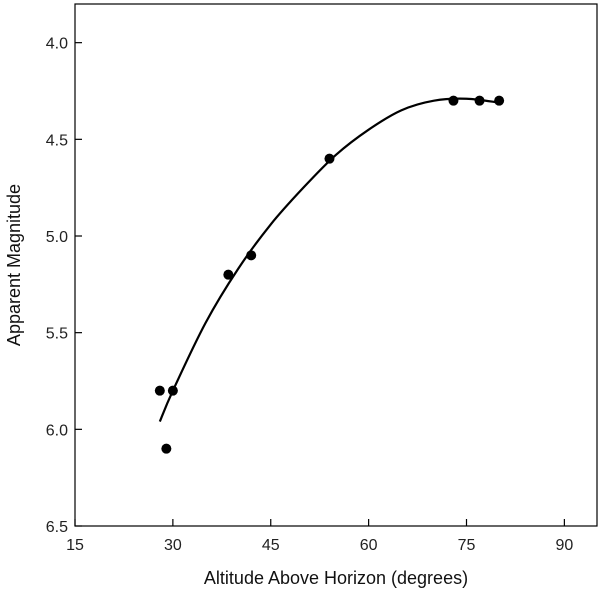 This screenshot has width=600, height=591. What do you see at coordinates (57, 237) in the screenshot?
I see `y-tick-label: 5.0` at bounding box center [57, 237].